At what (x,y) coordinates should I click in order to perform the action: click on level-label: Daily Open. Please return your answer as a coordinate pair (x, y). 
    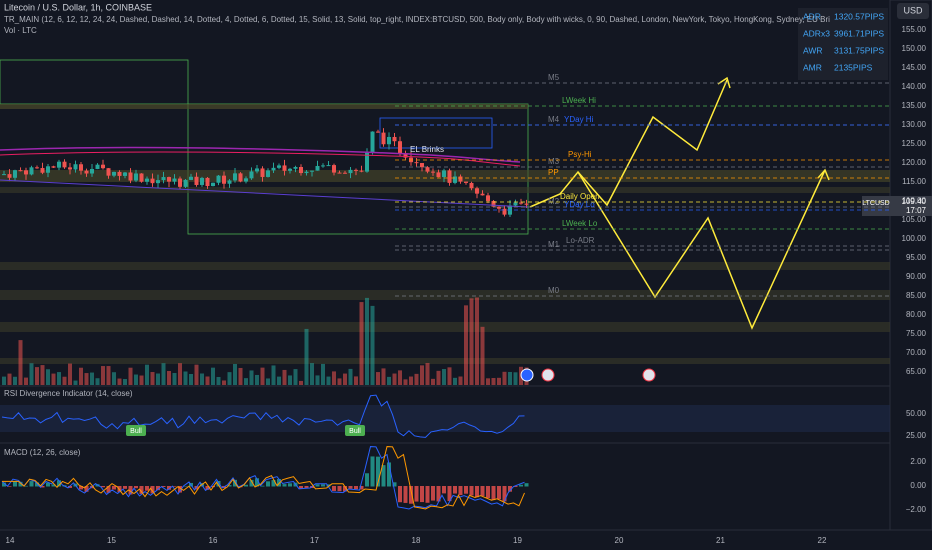
    Looking at the image, I should click on (580, 196).